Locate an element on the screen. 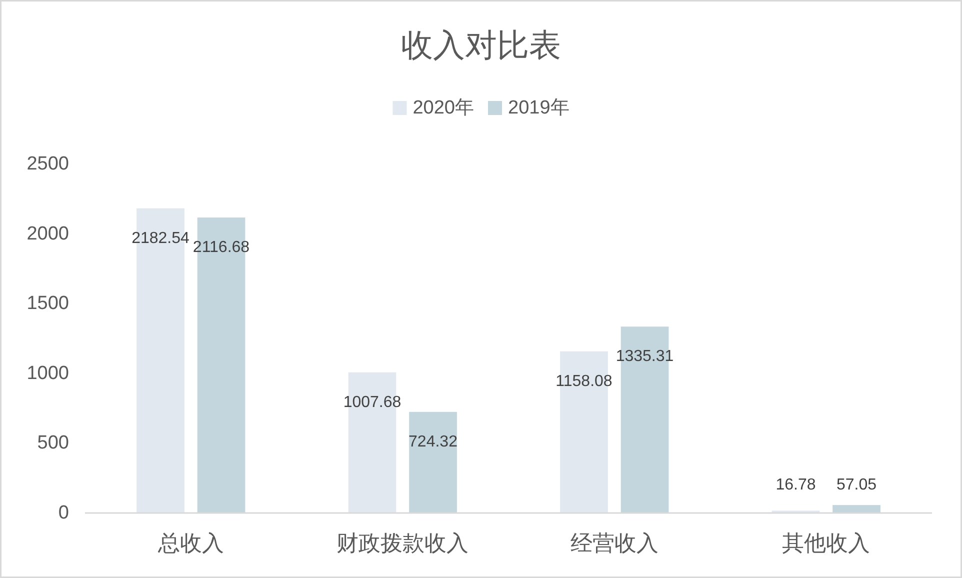 Image resolution: width=962 pixels, height=578 pixels. title: 收入对比表 is located at coordinates (481, 45).